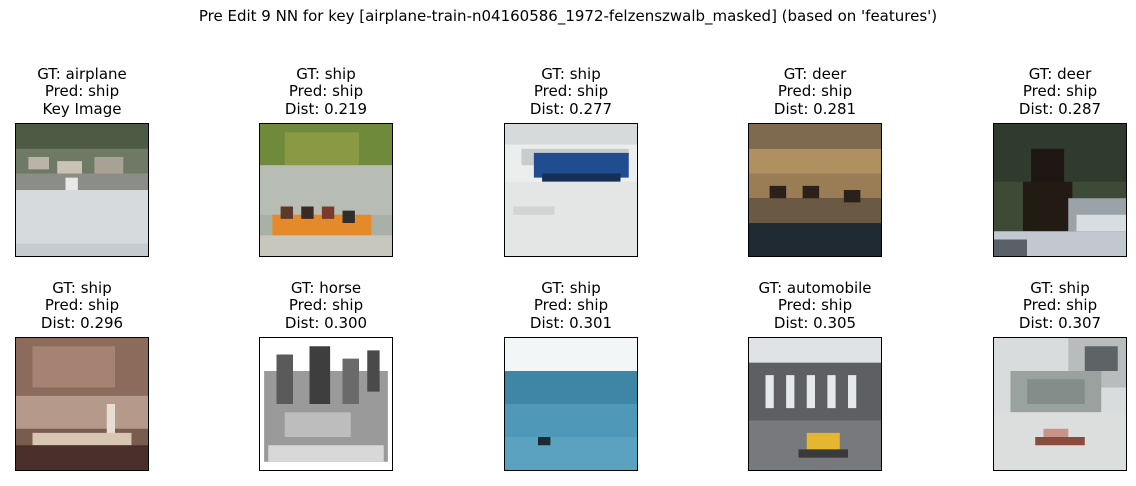 The width and height of the screenshot is (1136, 486). Describe the element at coordinates (82, 108) in the screenshot. I see `key-label: Key Image` at that location.